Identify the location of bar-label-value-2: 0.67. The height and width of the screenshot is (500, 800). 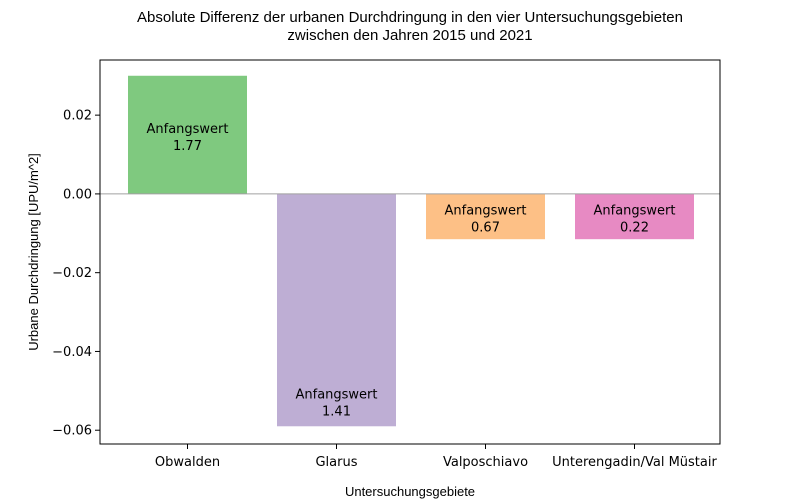
(485, 228).